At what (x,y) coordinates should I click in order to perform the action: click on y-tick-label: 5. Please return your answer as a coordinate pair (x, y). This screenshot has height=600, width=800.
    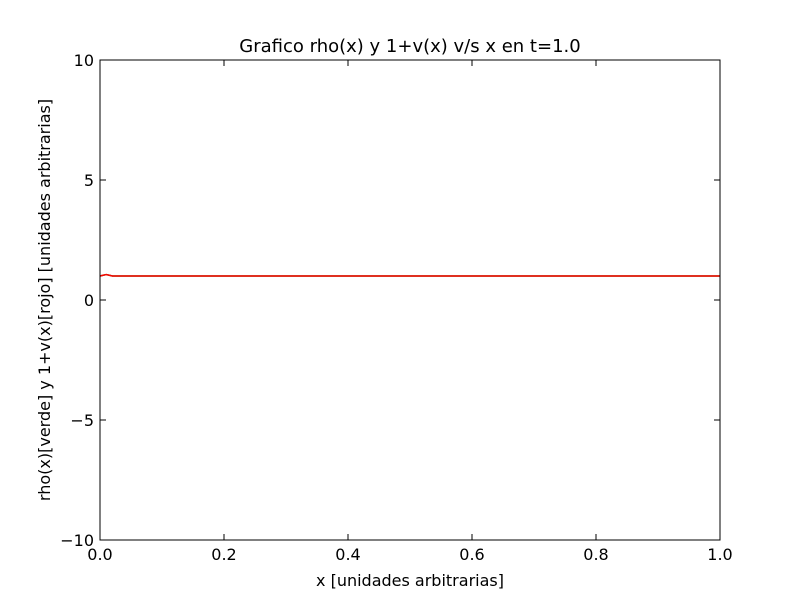
    Looking at the image, I should click on (89, 180).